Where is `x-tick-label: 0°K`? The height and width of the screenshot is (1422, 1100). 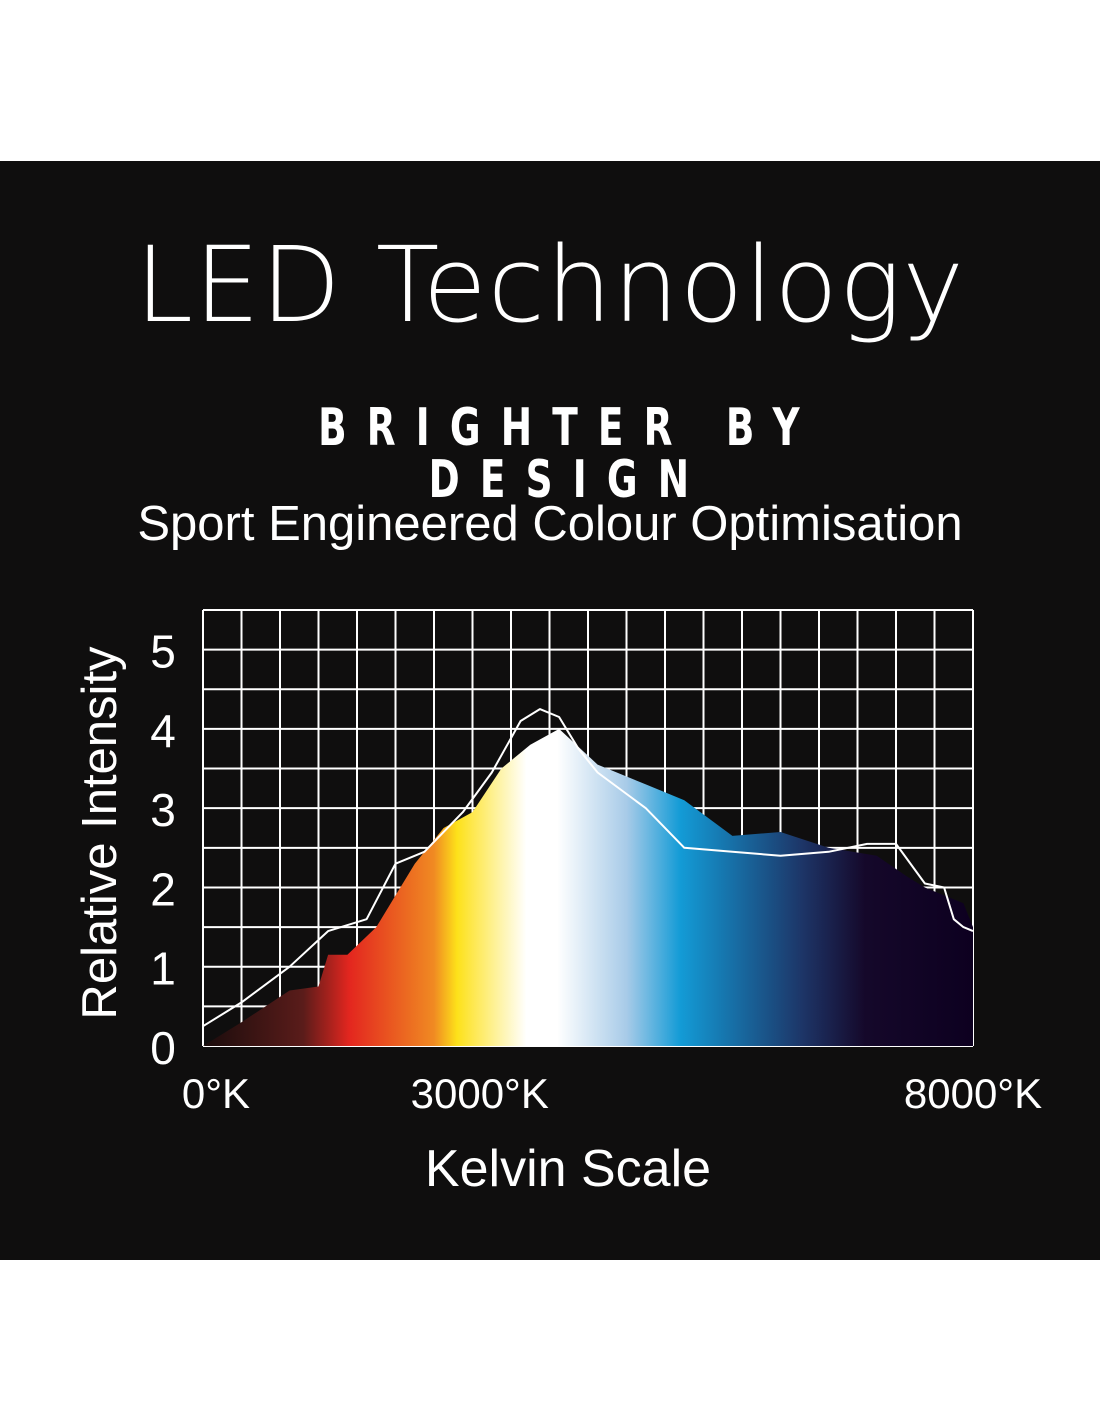
x-tick-label: 0°K is located at coordinates (216, 1093).